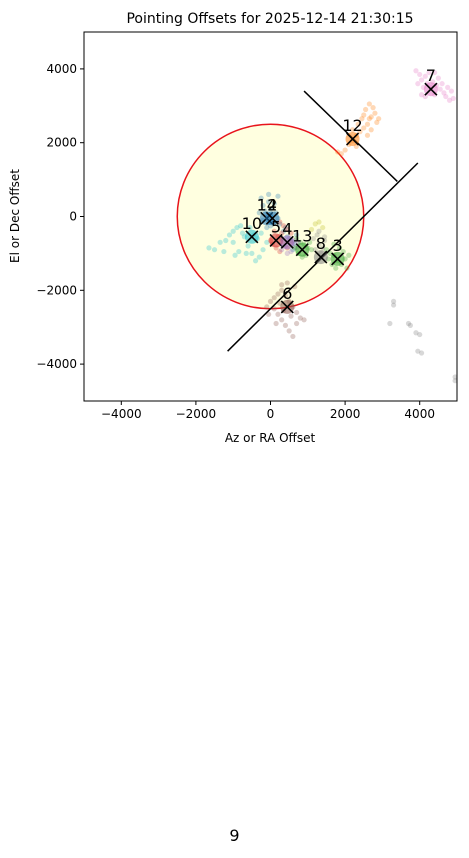 This screenshot has height=858, width=469. I want to click on y-tick-label: −4000, so click(56, 364).